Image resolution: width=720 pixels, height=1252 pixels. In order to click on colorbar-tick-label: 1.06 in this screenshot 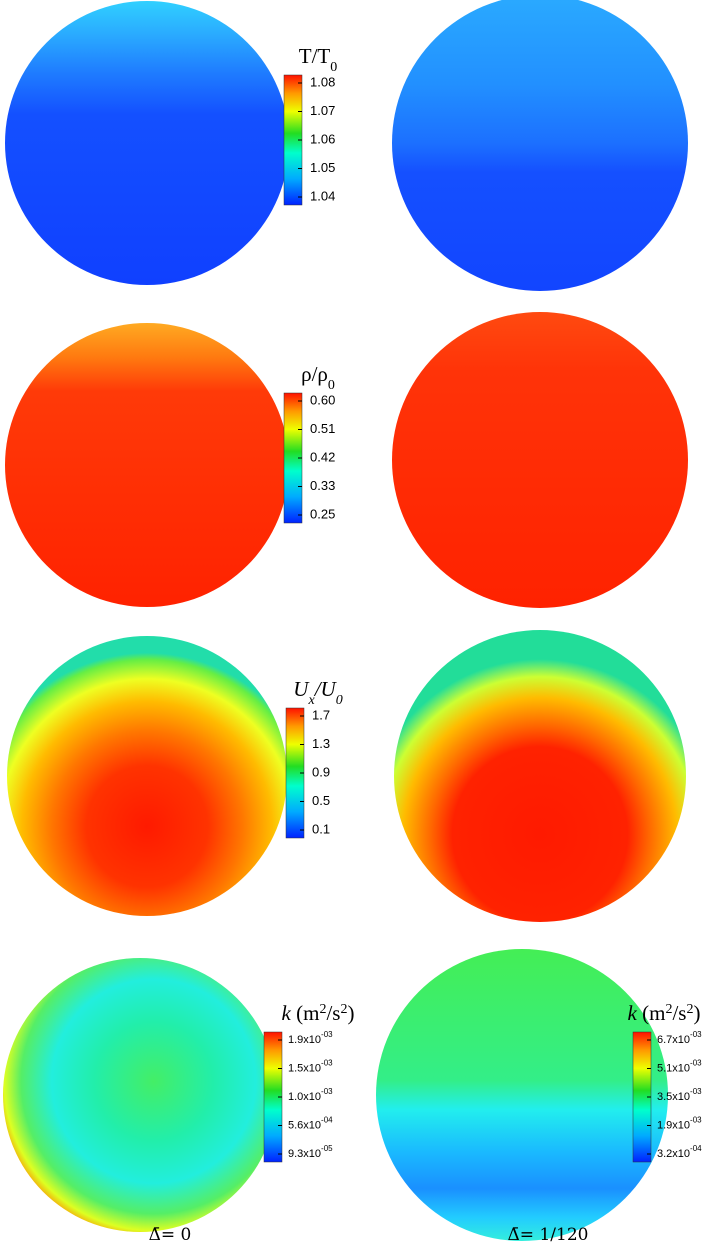, I will do `click(322, 138)`.